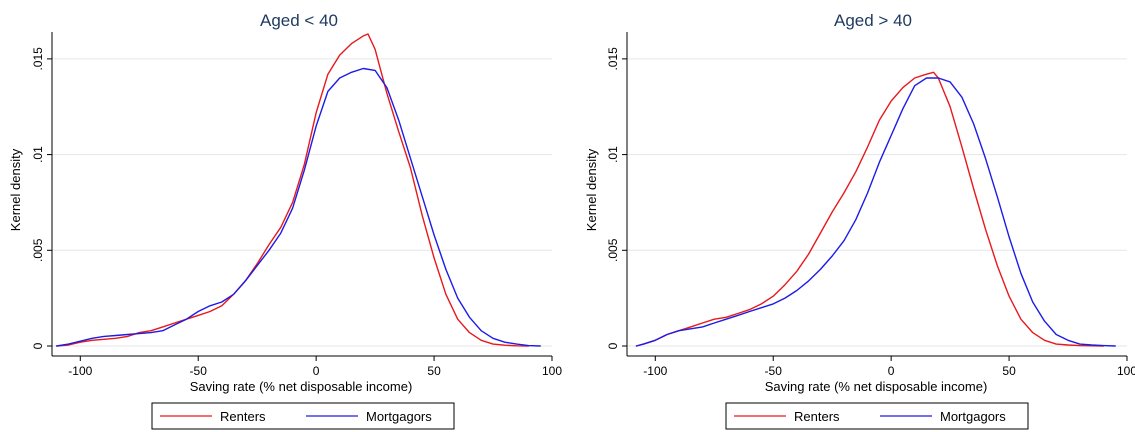 This screenshot has height=432, width=1135. I want to click on panel-title: Aged > 40, so click(873, 20).